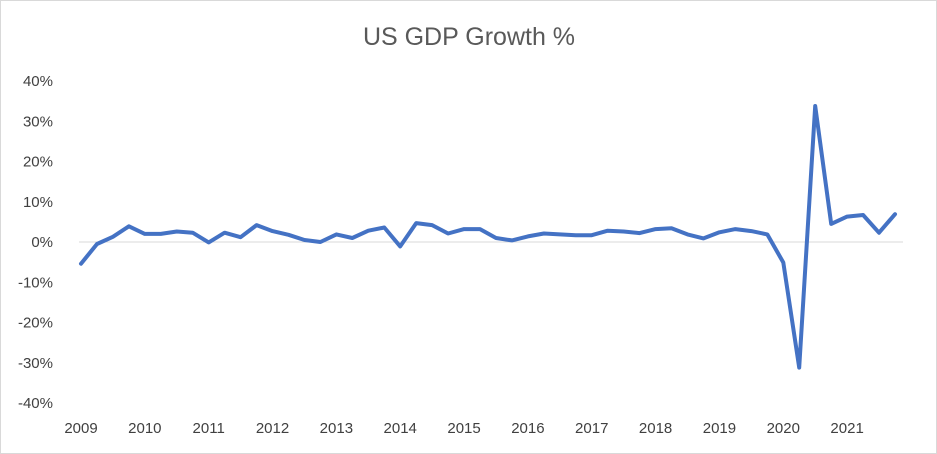  Describe the element at coordinates (38, 121) in the screenshot. I see `y-tick-label: 30%` at that location.